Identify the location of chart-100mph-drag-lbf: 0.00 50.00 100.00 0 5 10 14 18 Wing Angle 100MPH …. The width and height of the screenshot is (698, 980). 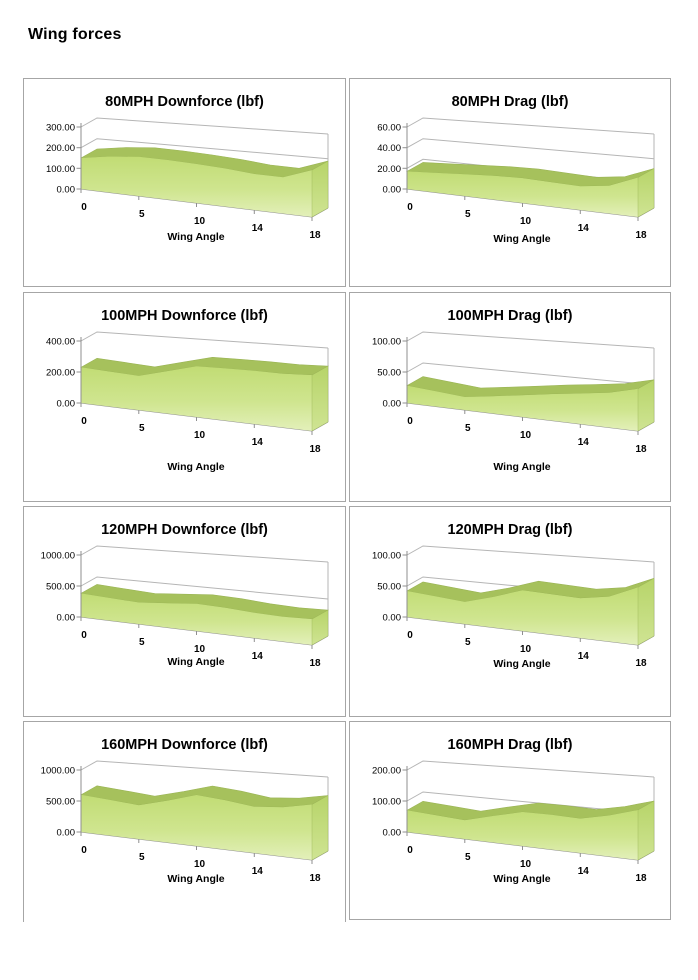
(510, 397).